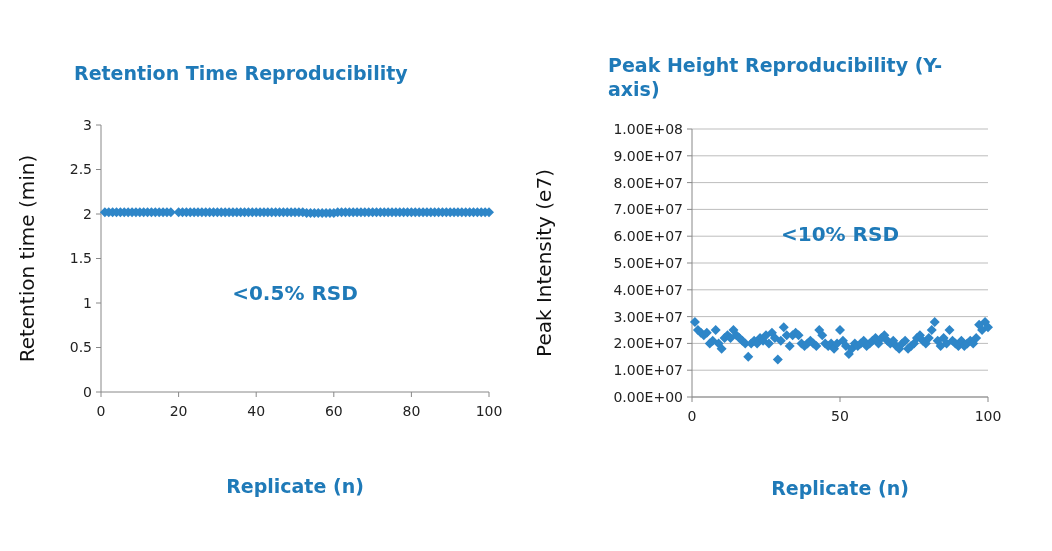 This screenshot has height=551, width=1052. Describe the element at coordinates (648, 155) in the screenshot. I see `y-tick-label: 9.00E+07` at that location.